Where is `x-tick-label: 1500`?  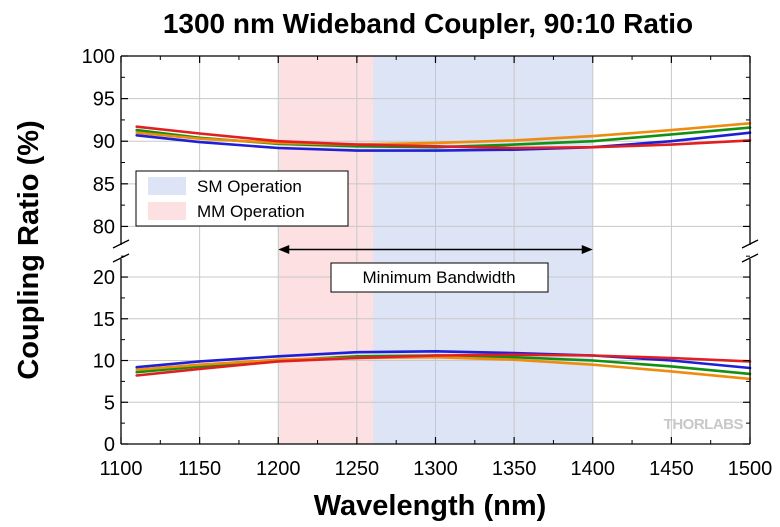 x-tick-label: 1500 is located at coordinates (750, 469).